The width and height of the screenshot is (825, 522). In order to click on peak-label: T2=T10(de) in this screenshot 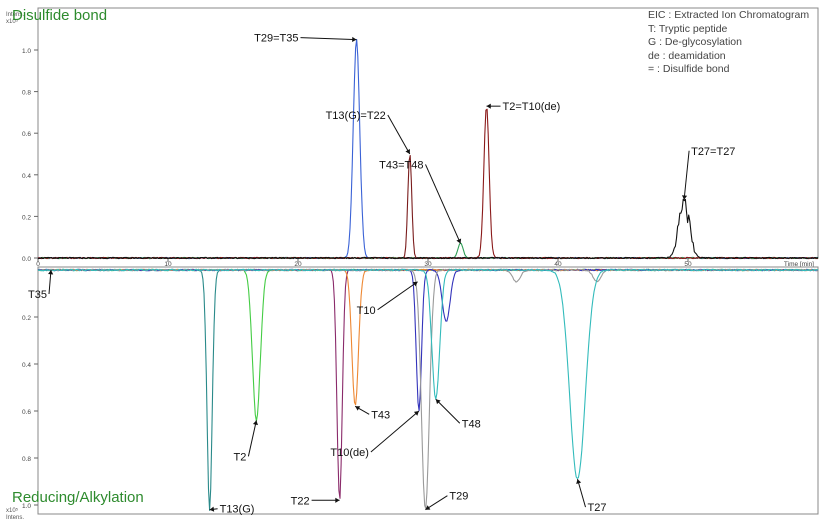, I will do `click(532, 107)`.